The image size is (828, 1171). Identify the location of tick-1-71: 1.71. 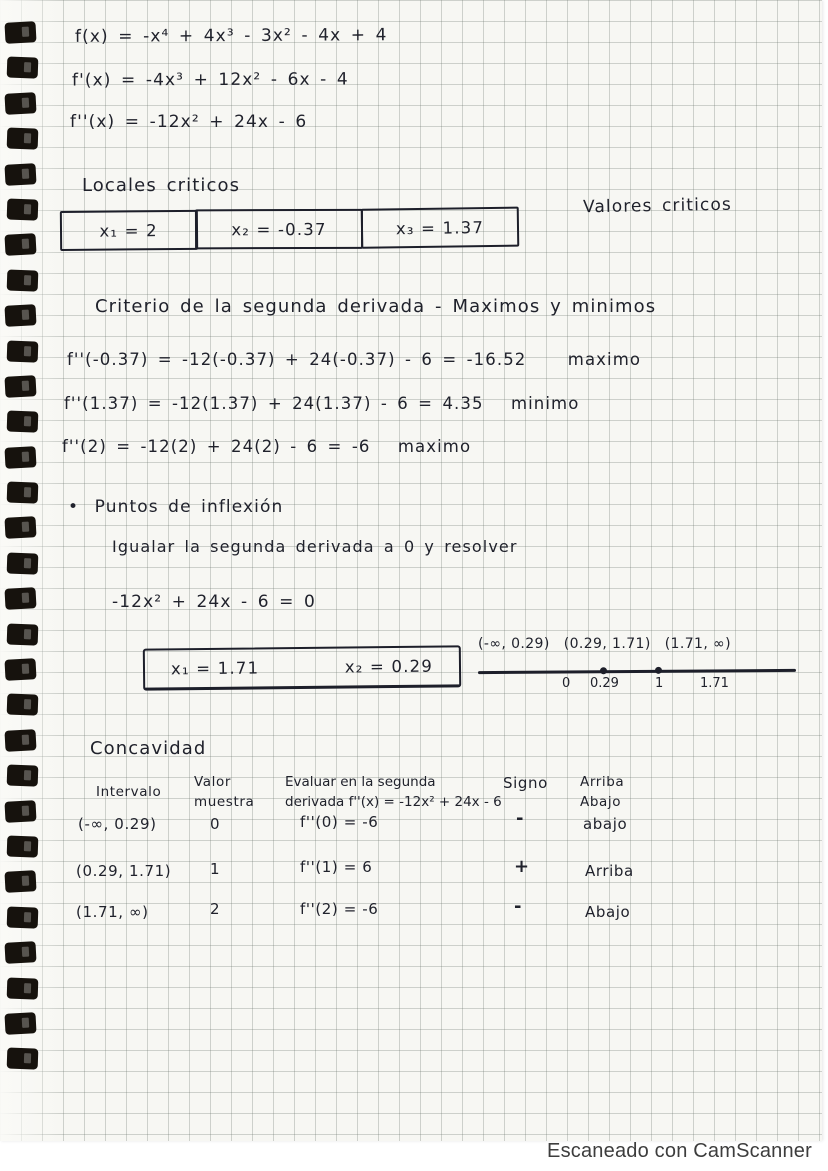
(714, 683).